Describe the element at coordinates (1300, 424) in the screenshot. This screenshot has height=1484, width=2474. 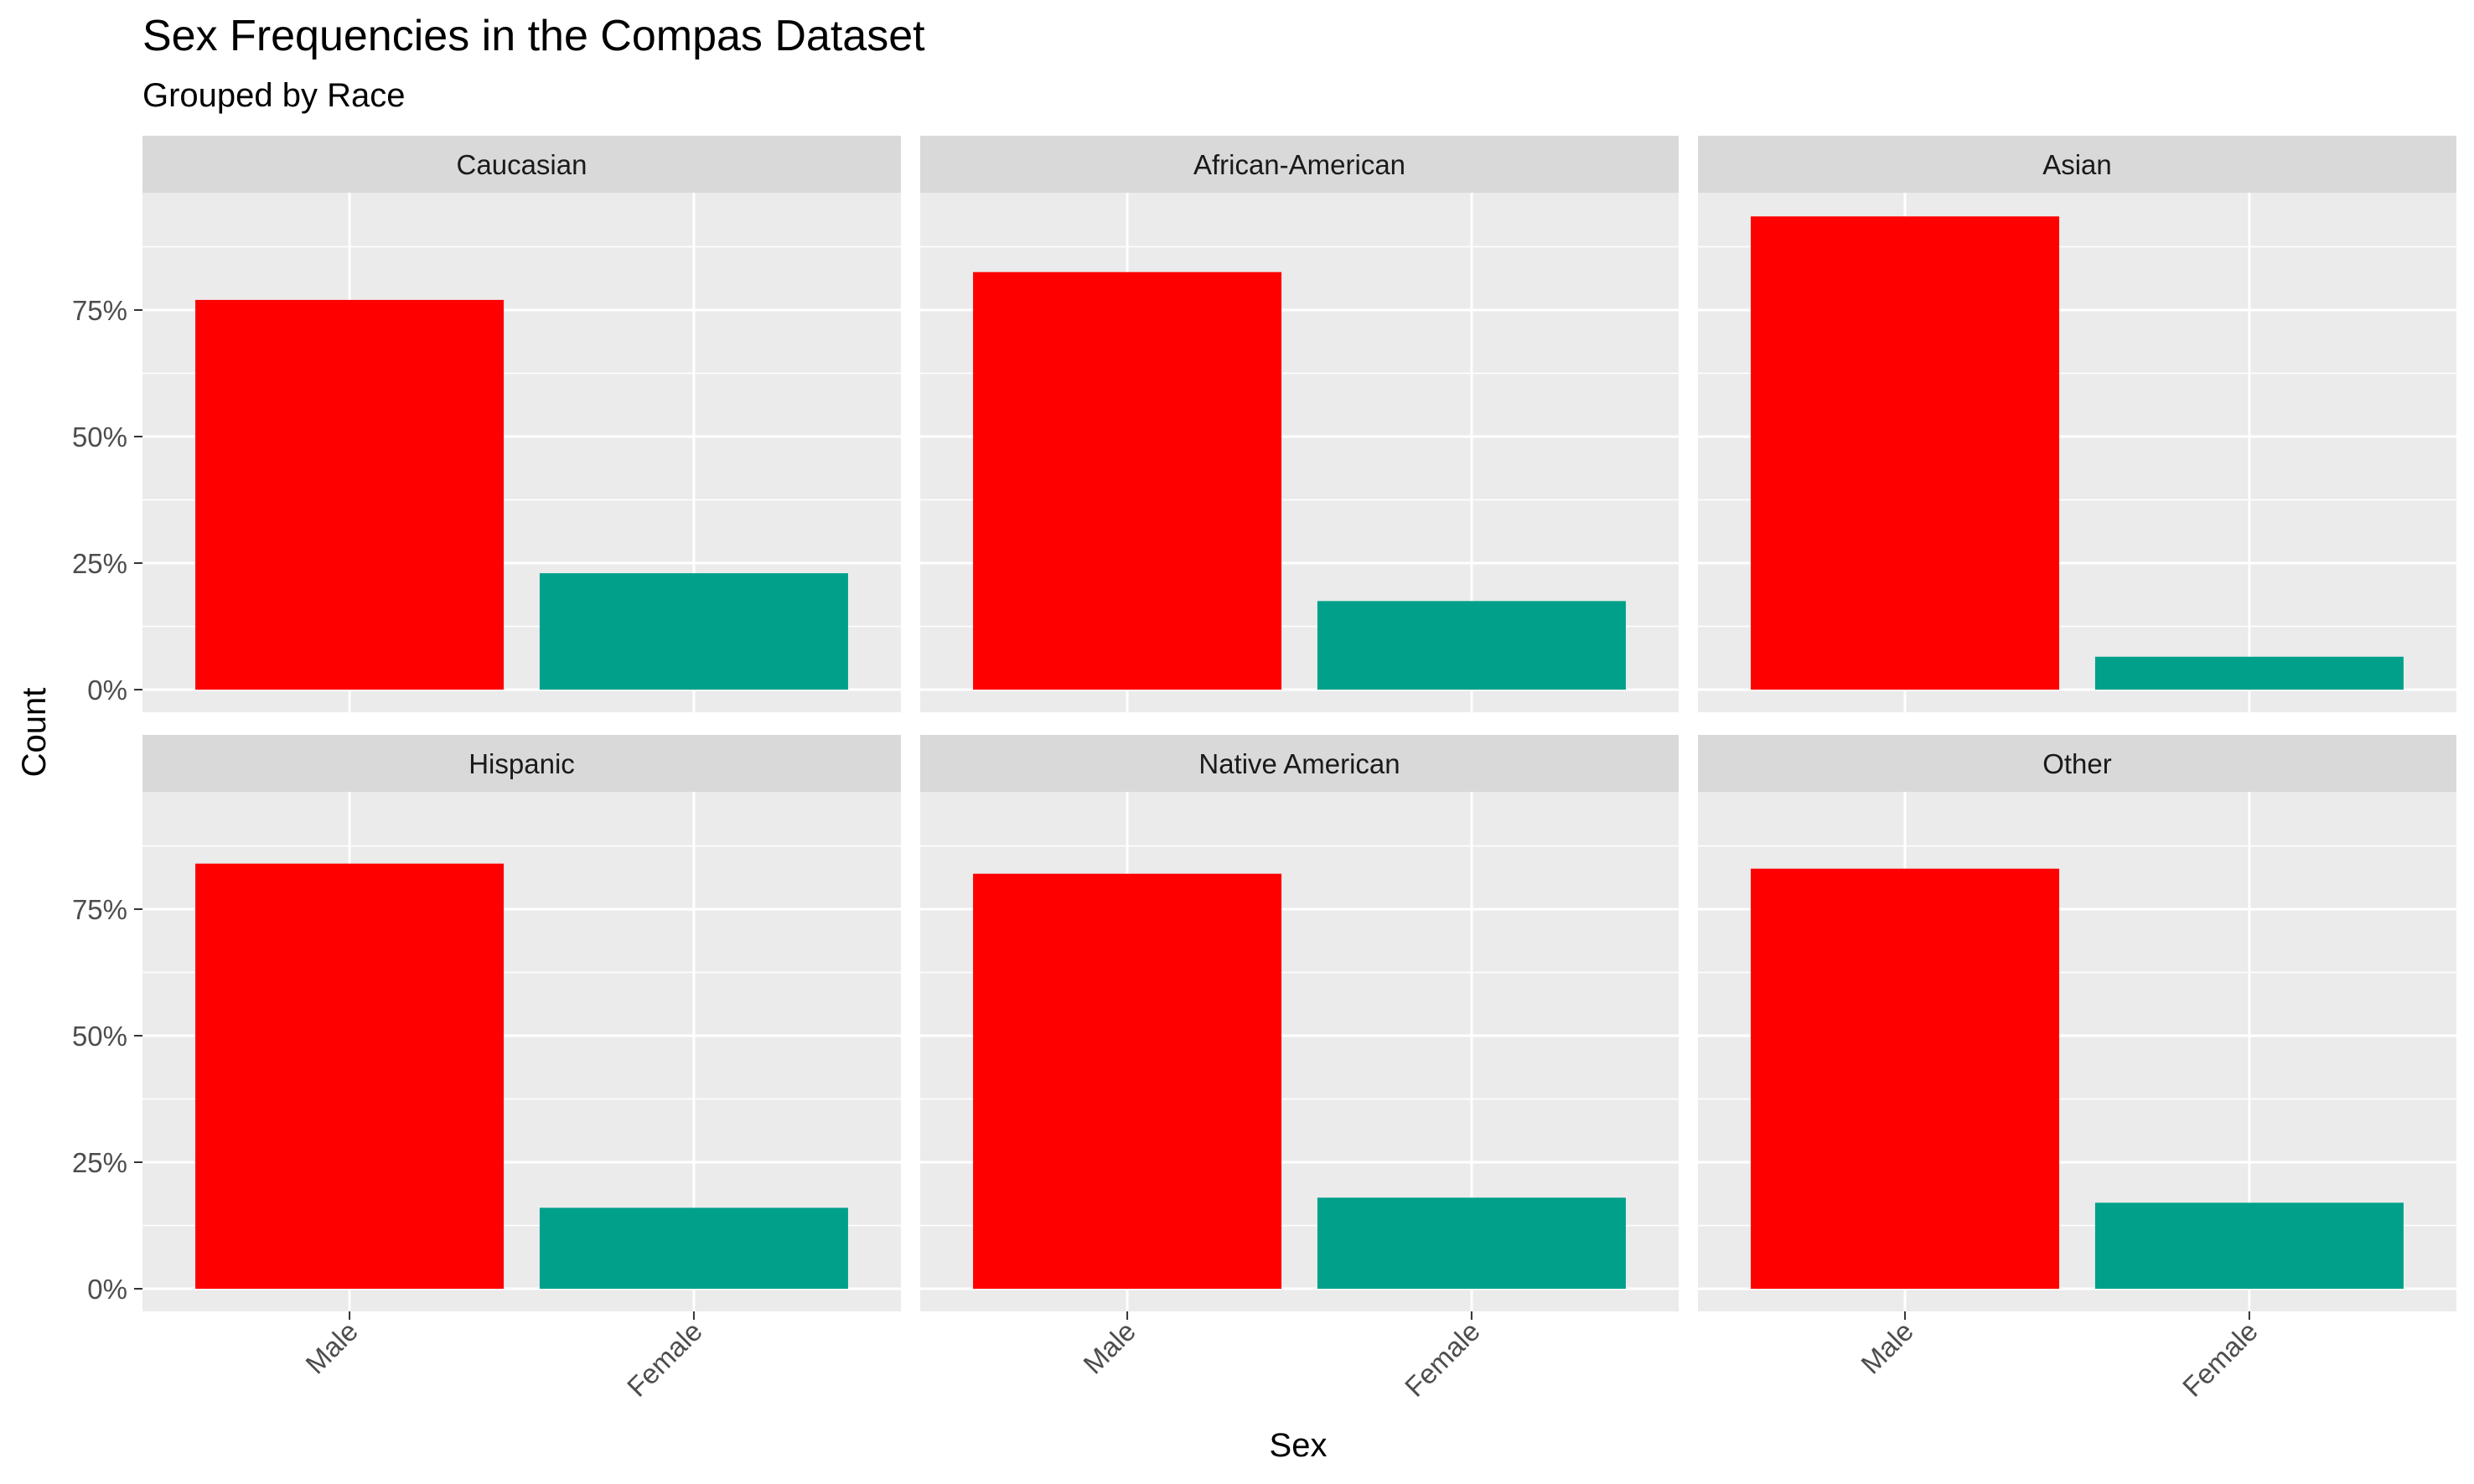
I see `facet-panel: African-American` at that location.